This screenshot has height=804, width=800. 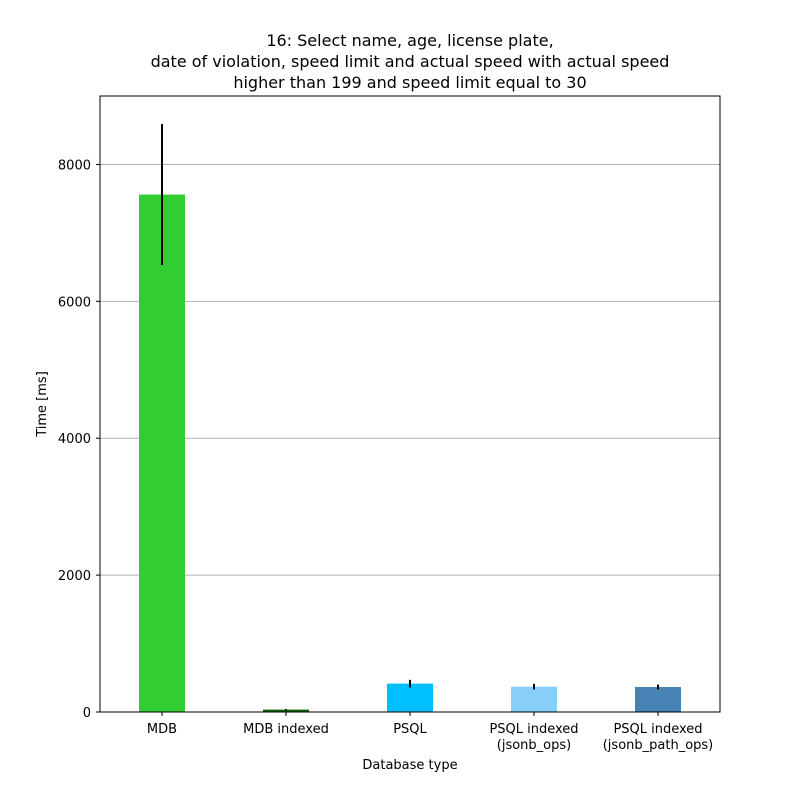 What do you see at coordinates (74, 439) in the screenshot?
I see `y-tick-label: 4000` at bounding box center [74, 439].